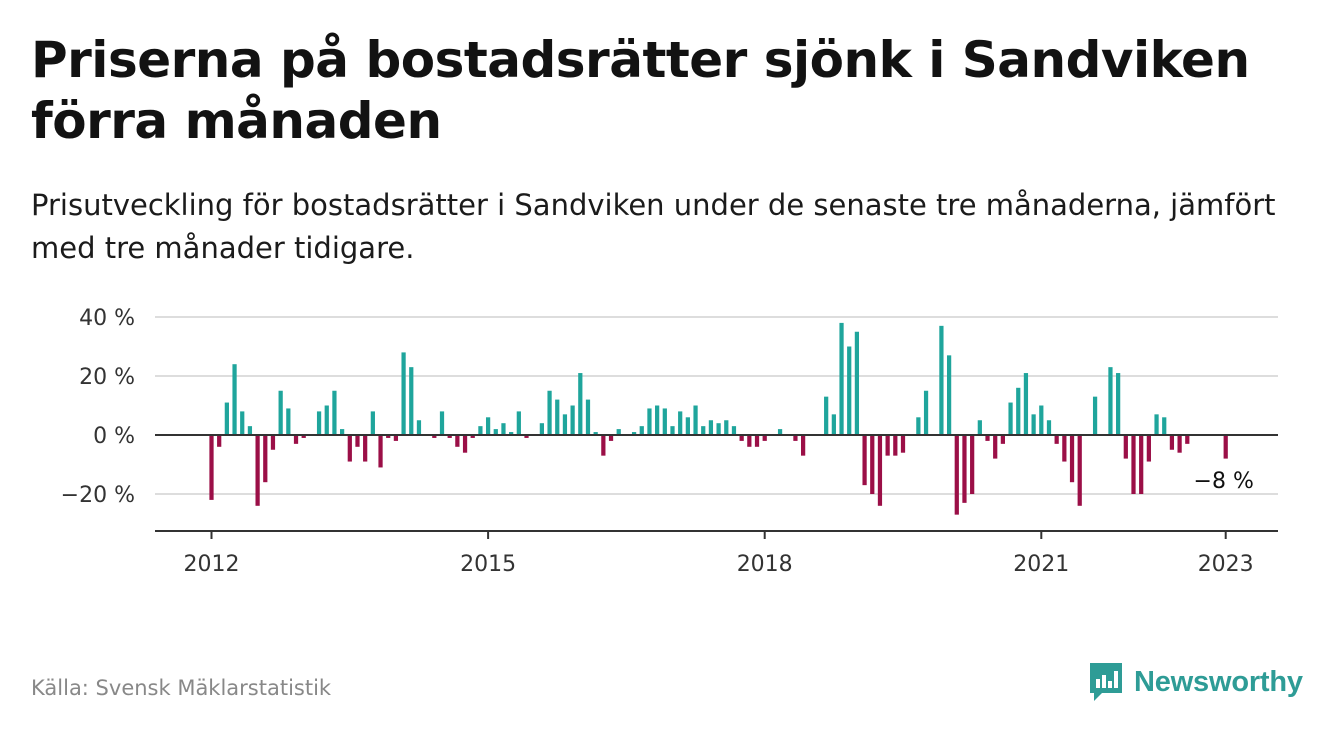  What do you see at coordinates (1106, 682) in the screenshot?
I see `bar-chart-logo-icon` at bounding box center [1106, 682].